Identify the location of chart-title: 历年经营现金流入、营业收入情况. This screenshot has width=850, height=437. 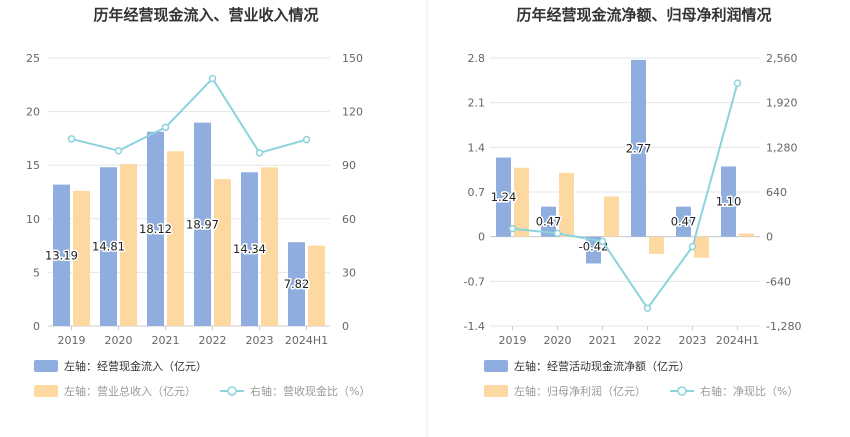
(205, 15).